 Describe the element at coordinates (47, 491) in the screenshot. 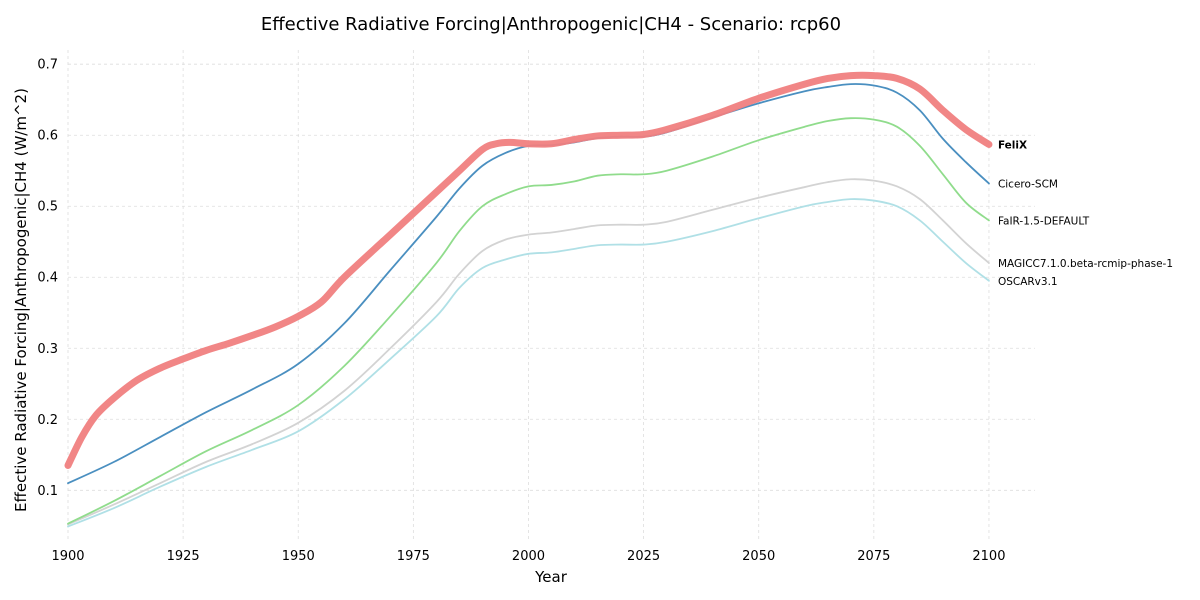

I see `y-tick-label: 0.1` at that location.